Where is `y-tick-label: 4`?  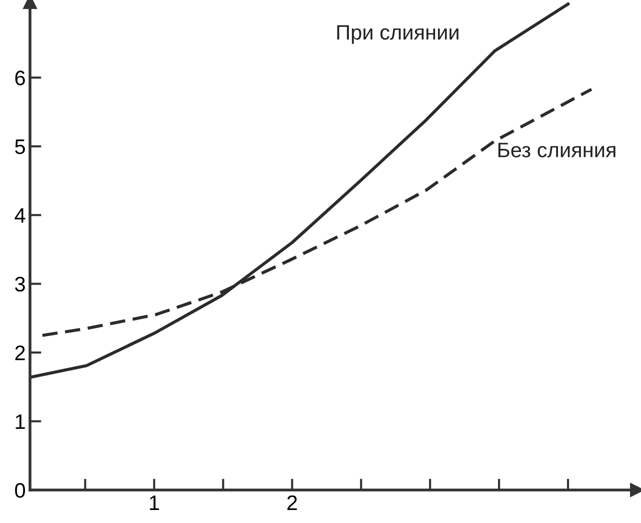
y-tick-label: 4 is located at coordinates (20, 215).